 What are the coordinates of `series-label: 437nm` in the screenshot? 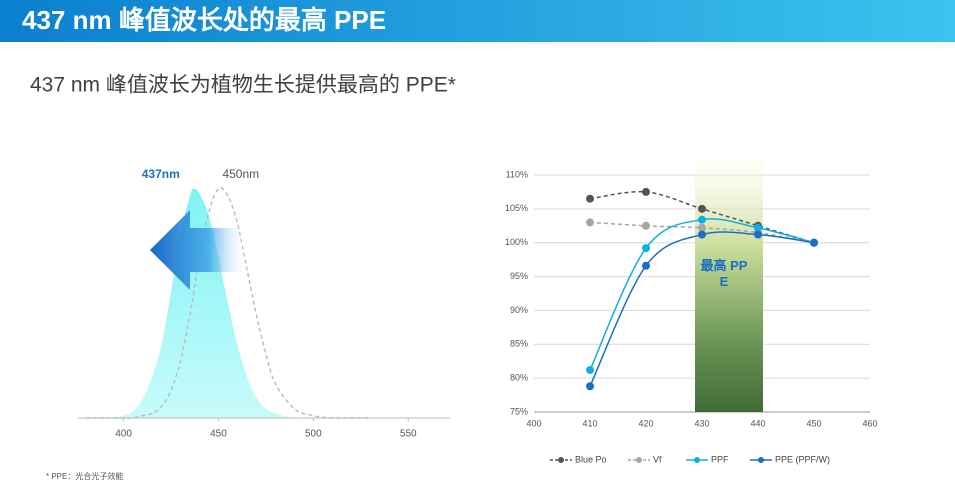 It's located at (161, 174).